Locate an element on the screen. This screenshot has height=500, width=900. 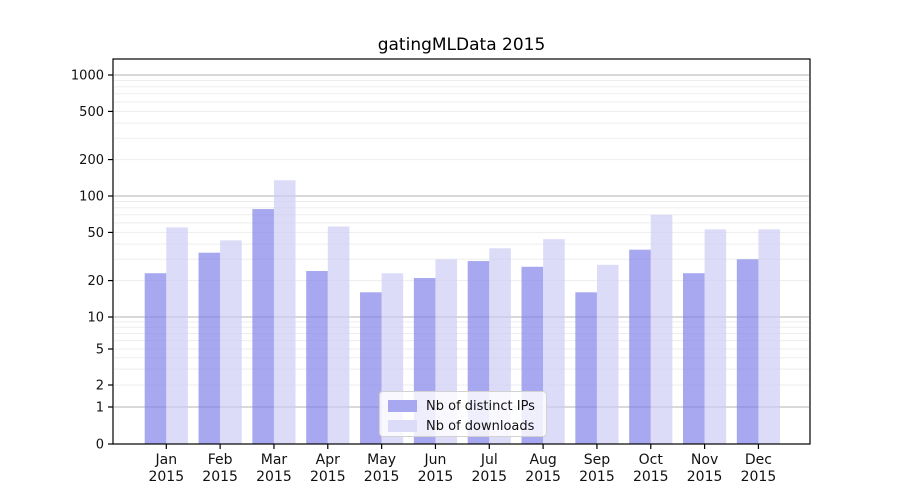
bar-may-distinct-ips is located at coordinates (371, 368).